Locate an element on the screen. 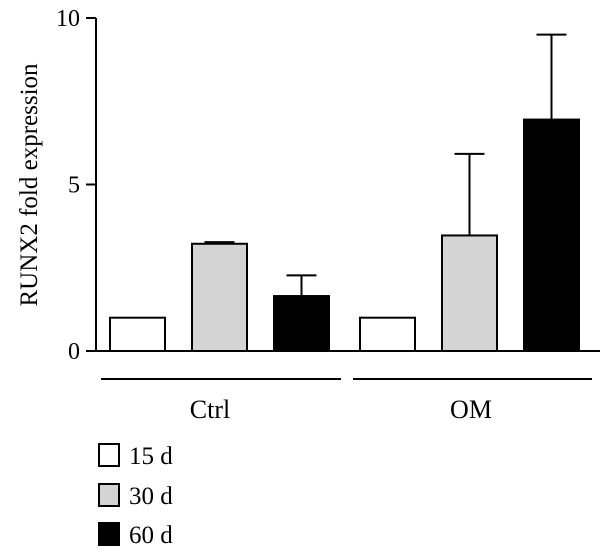 Image resolution: width=600 pixels, height=554 pixels. bar-om-30d is located at coordinates (469, 293).